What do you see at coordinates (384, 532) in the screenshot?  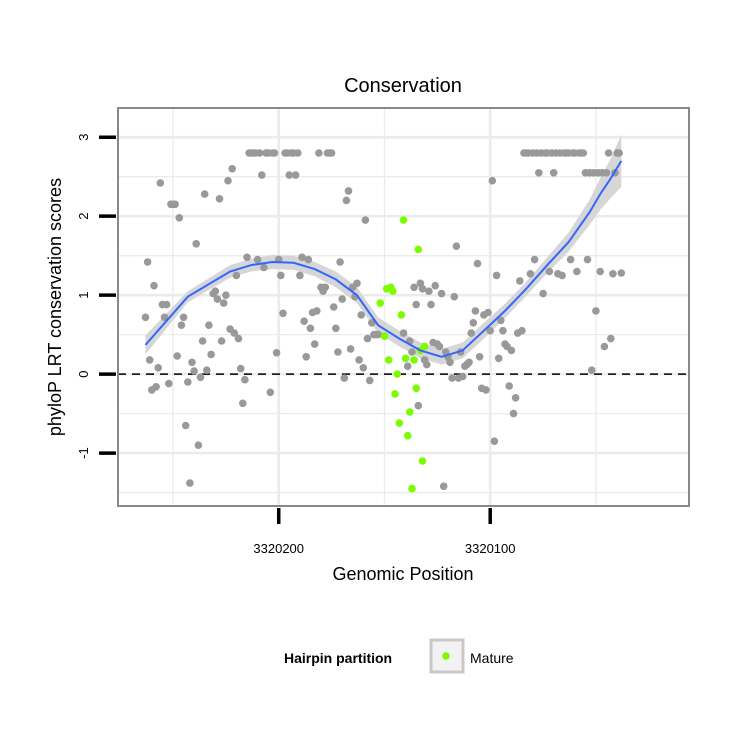 I see `x-axis: 3320200 3320100` at bounding box center [384, 532].